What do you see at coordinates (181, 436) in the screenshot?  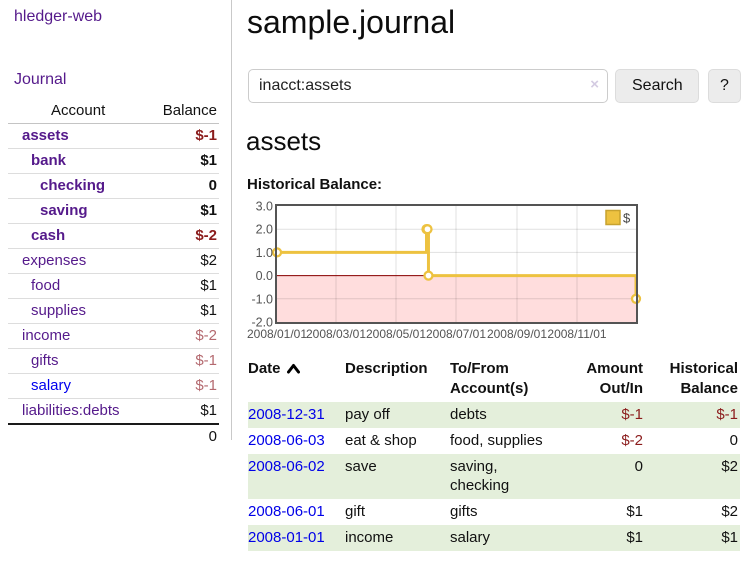 I see `accounts-total-value: 0` at bounding box center [181, 436].